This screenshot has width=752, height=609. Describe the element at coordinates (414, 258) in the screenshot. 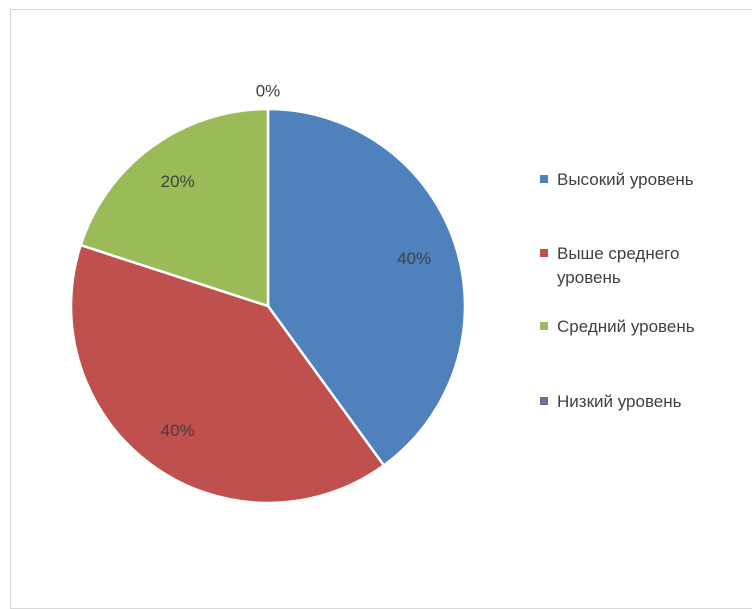

I see `data-label-high: 40%` at that location.